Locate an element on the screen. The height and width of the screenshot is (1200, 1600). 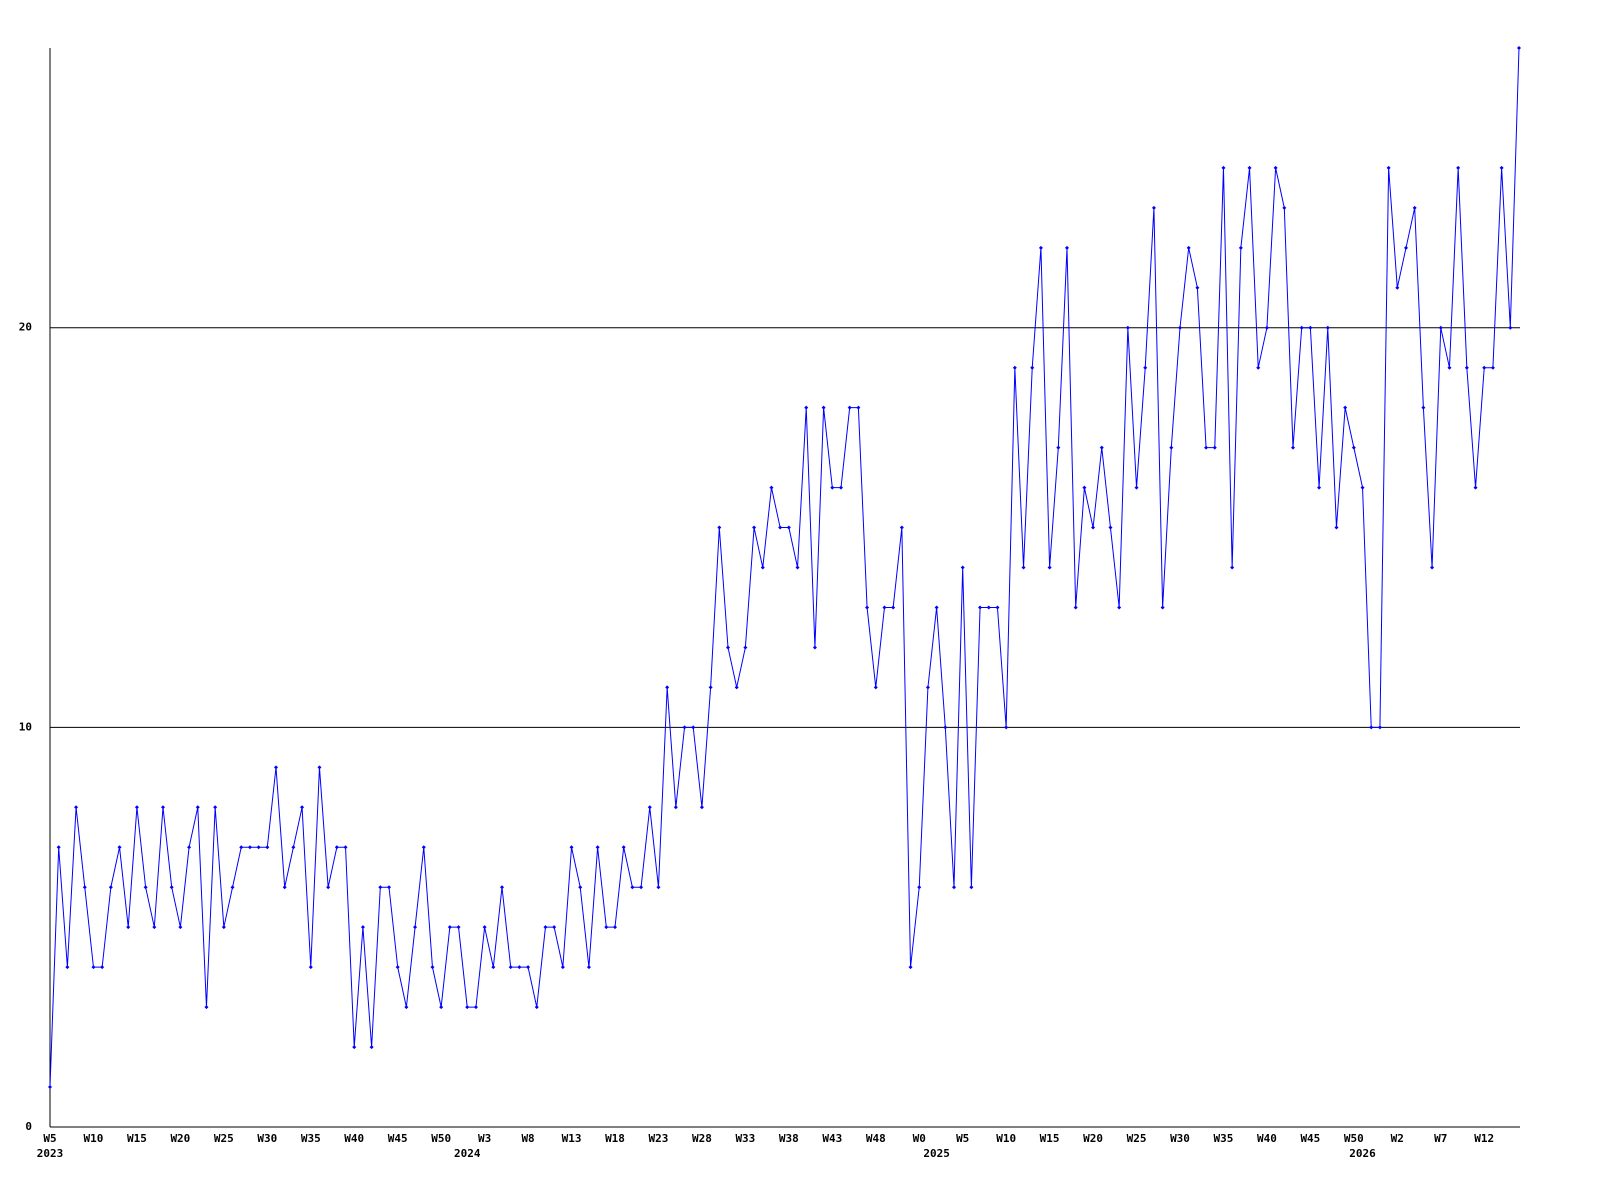
y-tick-label: 0 is located at coordinates (28, 1126).